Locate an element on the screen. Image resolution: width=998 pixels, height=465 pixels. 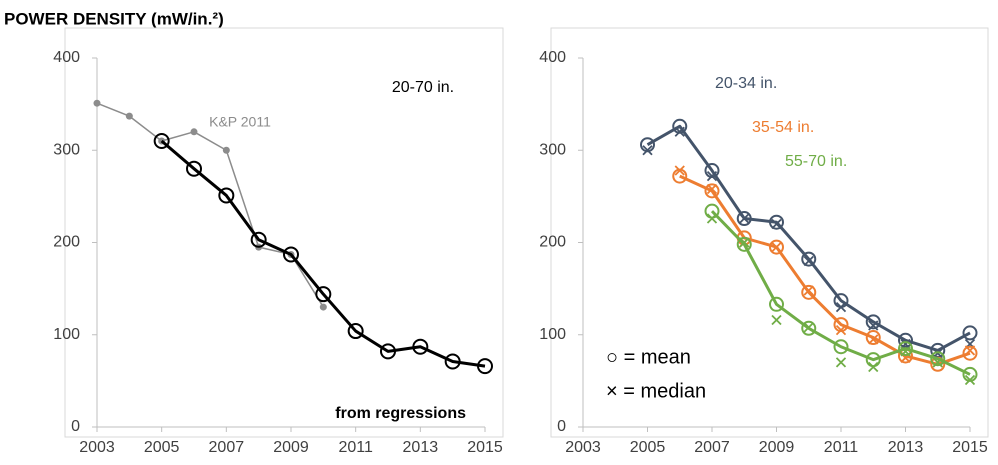
annotation: K&P 2011 is located at coordinates (240, 122).